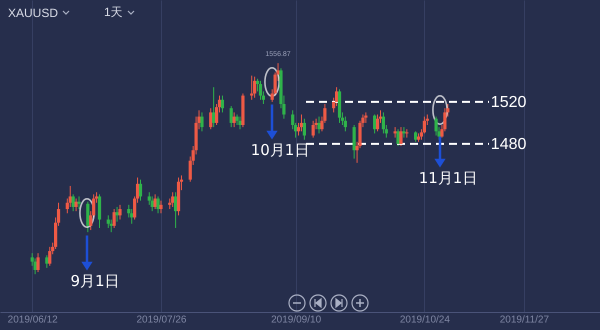 The image size is (600, 330). I want to click on x-tick-label: 2019/09/10, so click(296, 320).